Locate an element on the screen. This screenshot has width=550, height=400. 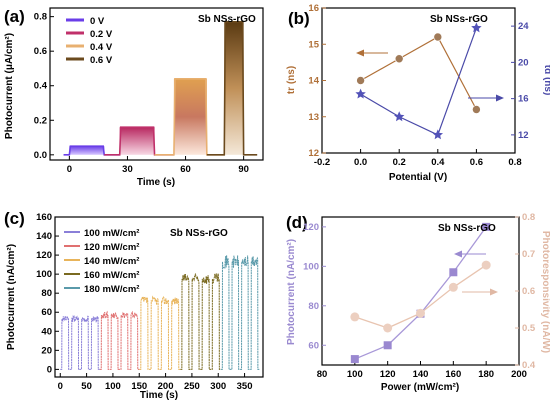
panel-a-pulses is located at coordinates (160, 88).